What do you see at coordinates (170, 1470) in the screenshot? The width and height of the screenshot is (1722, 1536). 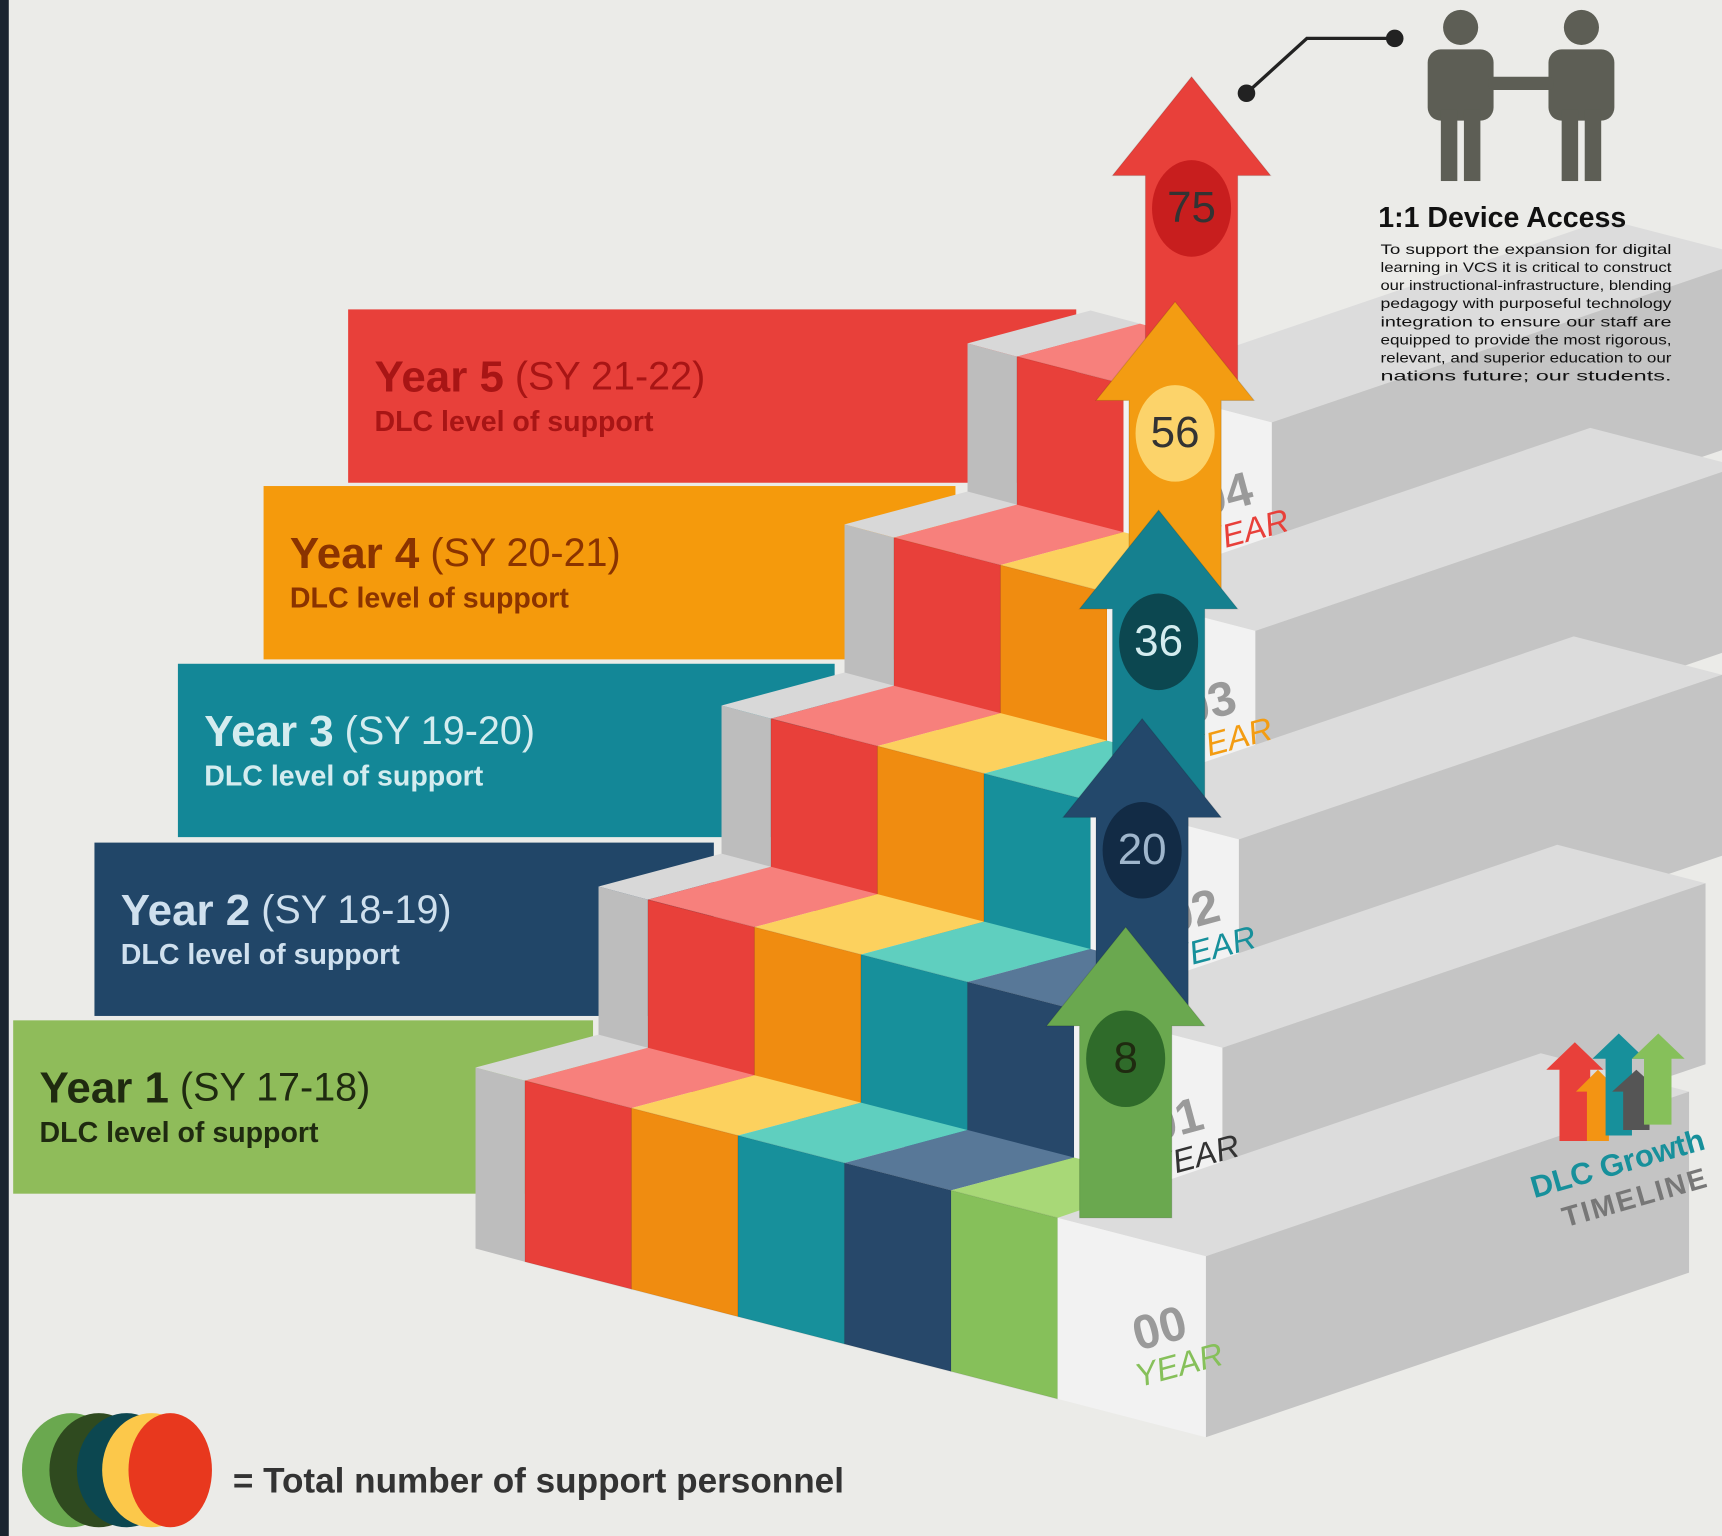 I see `legend-swatch` at bounding box center [170, 1470].